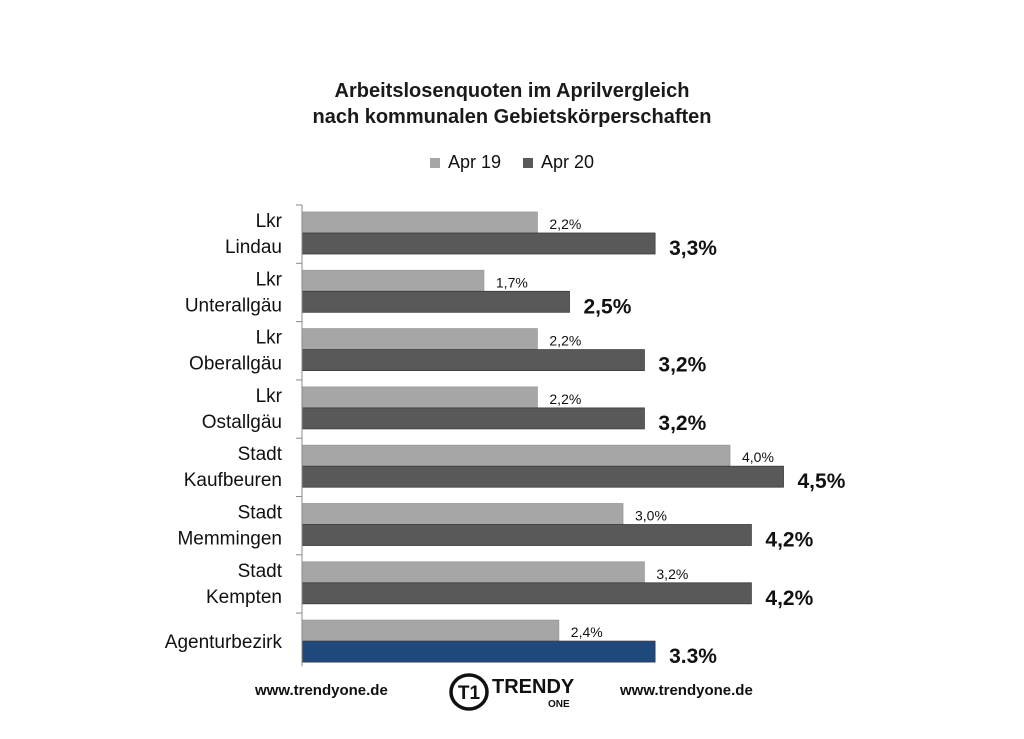 The height and width of the screenshot is (739, 1024). I want to click on category-label: Memmingen, so click(229, 539).